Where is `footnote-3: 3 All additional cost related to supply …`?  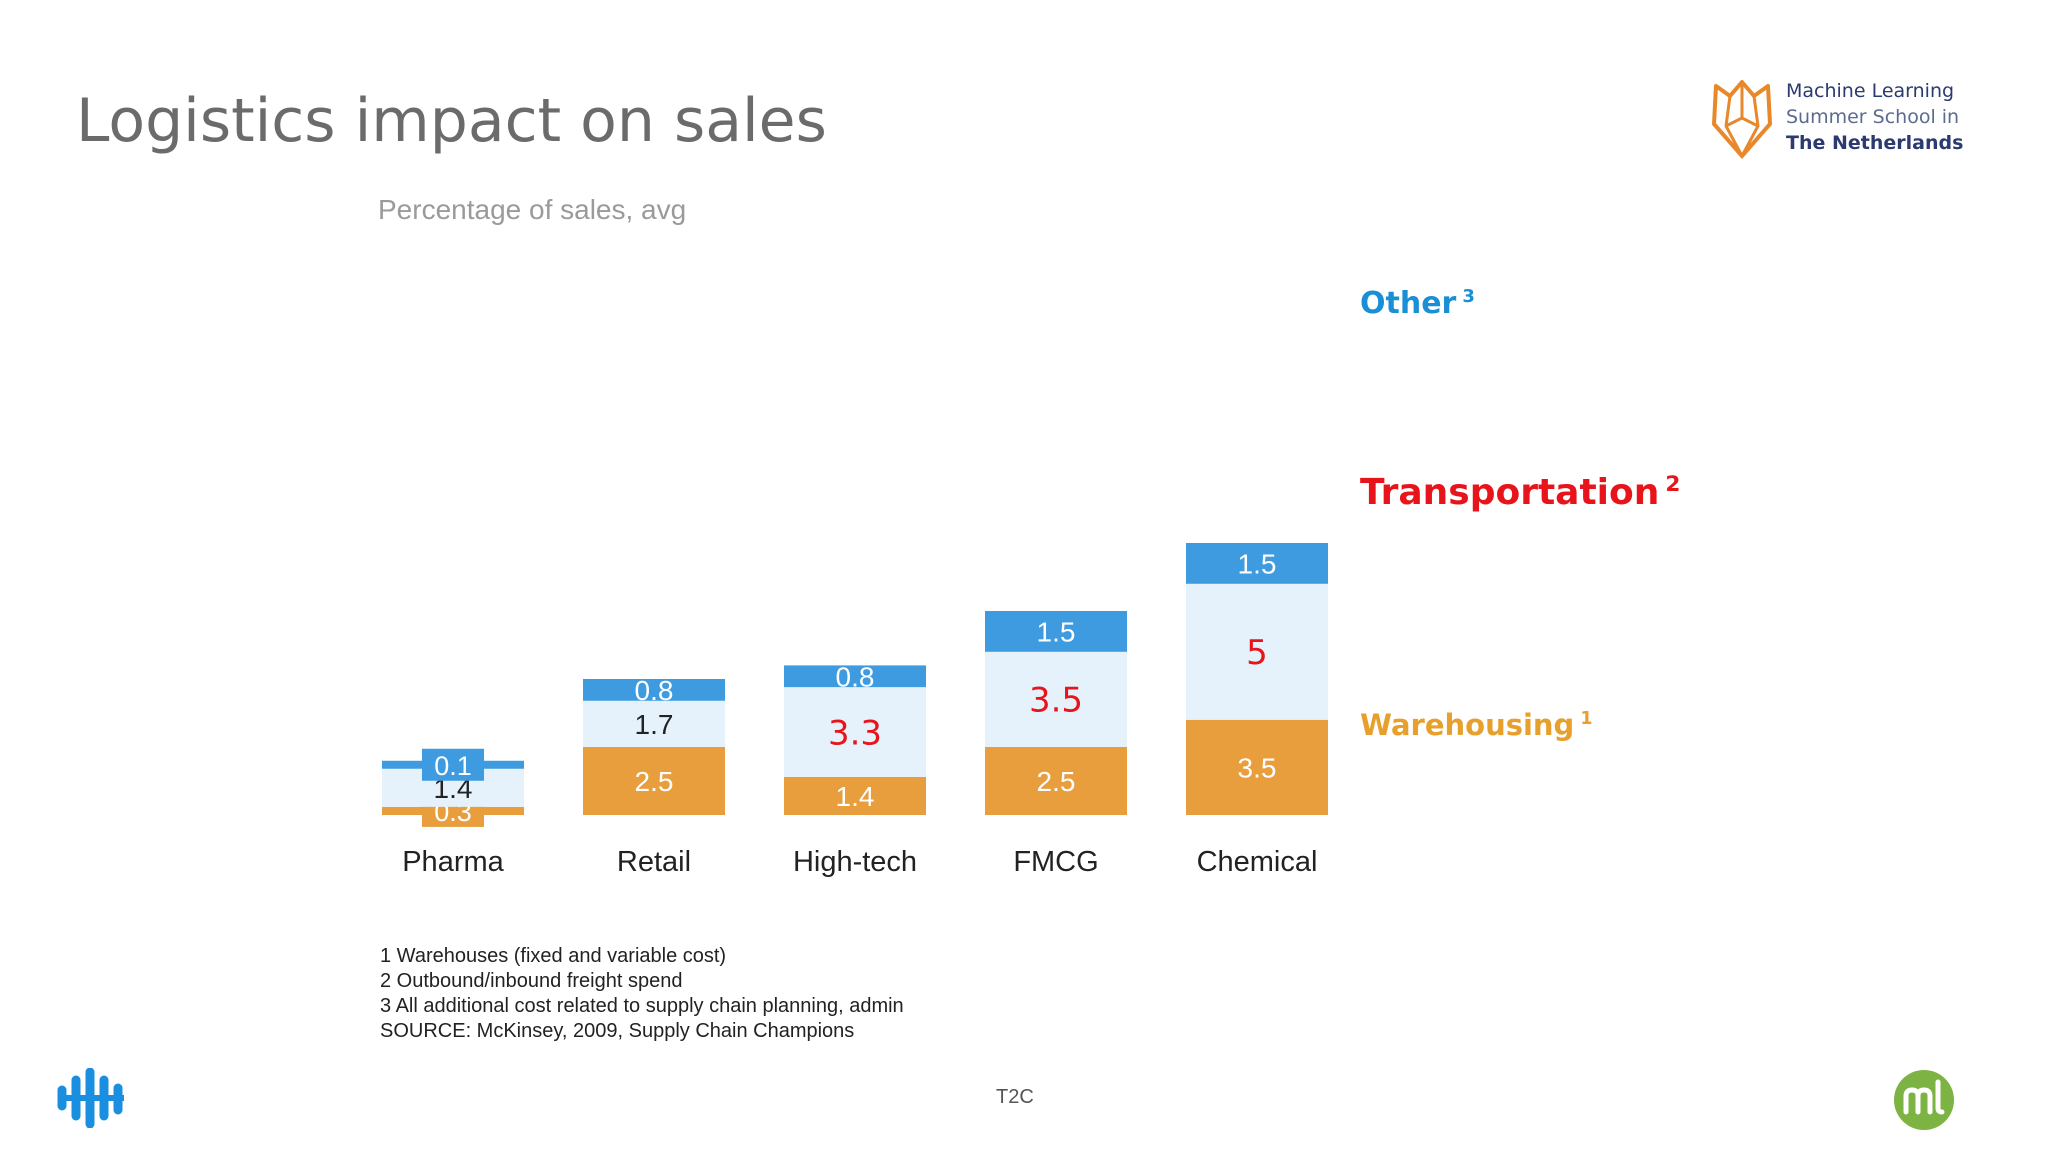
footnote-3: 3 All additional cost related to supply … is located at coordinates (642, 1006).